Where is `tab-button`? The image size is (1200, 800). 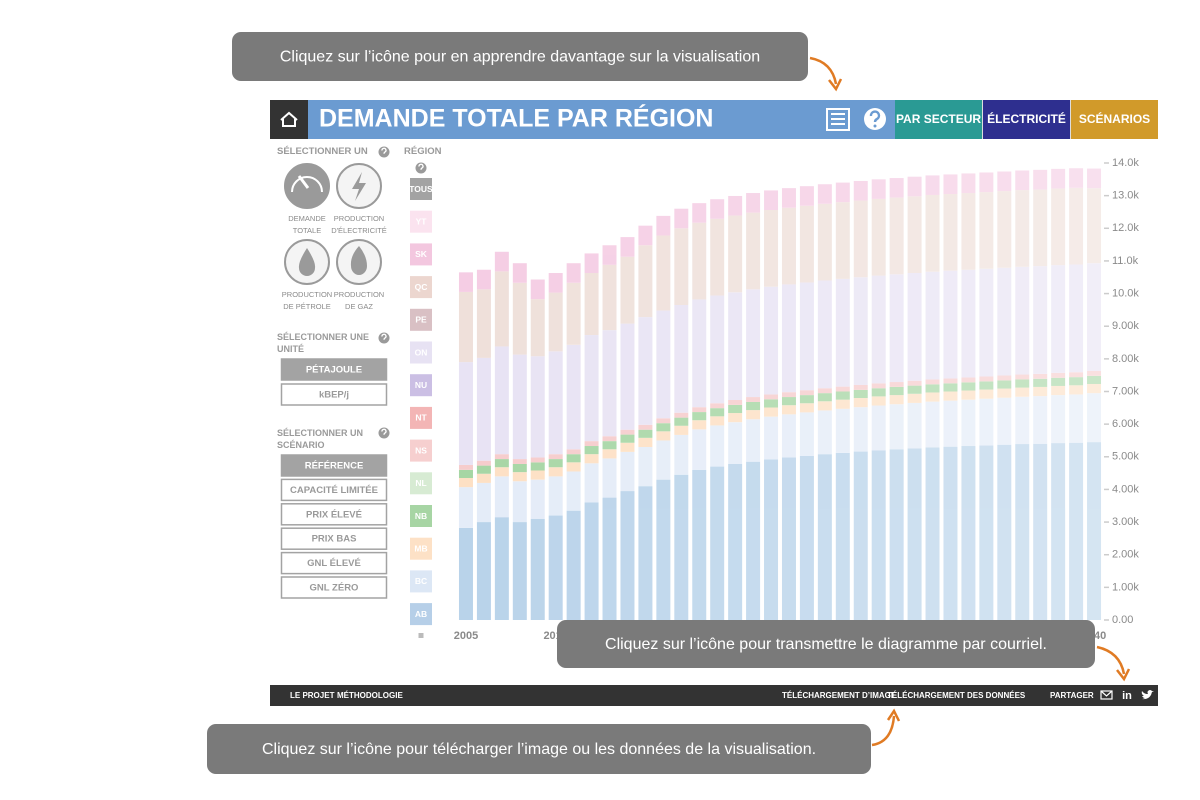
tab-button is located at coordinates (1114, 119).